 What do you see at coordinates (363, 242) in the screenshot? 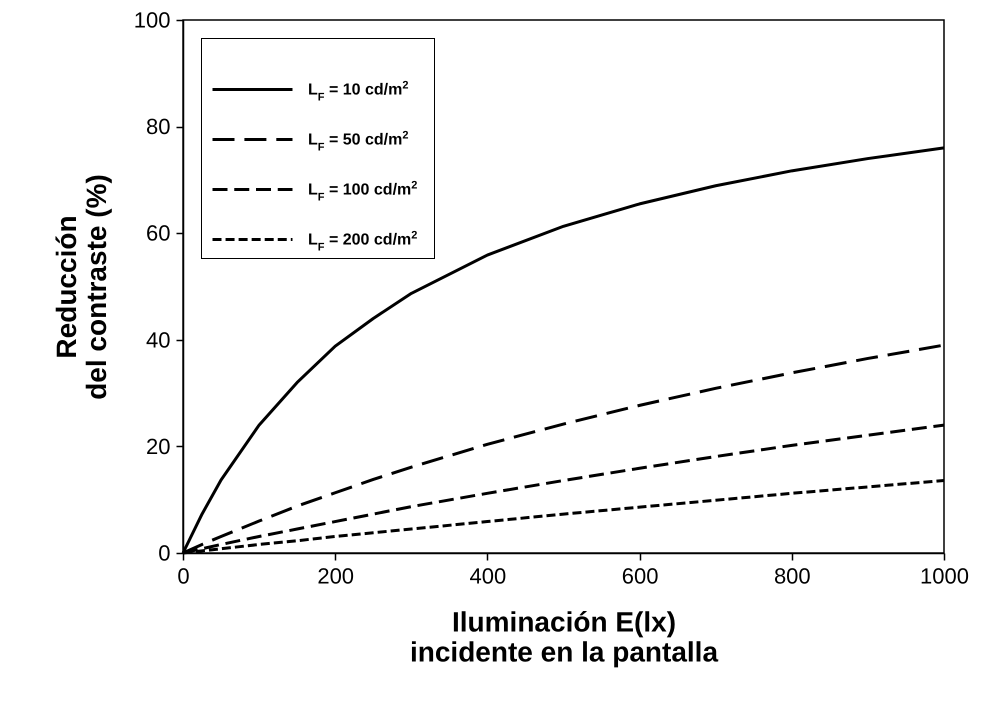
I see `legend-label: L$_{F}$ = 200 cd/m$^{2}$` at bounding box center [363, 242].